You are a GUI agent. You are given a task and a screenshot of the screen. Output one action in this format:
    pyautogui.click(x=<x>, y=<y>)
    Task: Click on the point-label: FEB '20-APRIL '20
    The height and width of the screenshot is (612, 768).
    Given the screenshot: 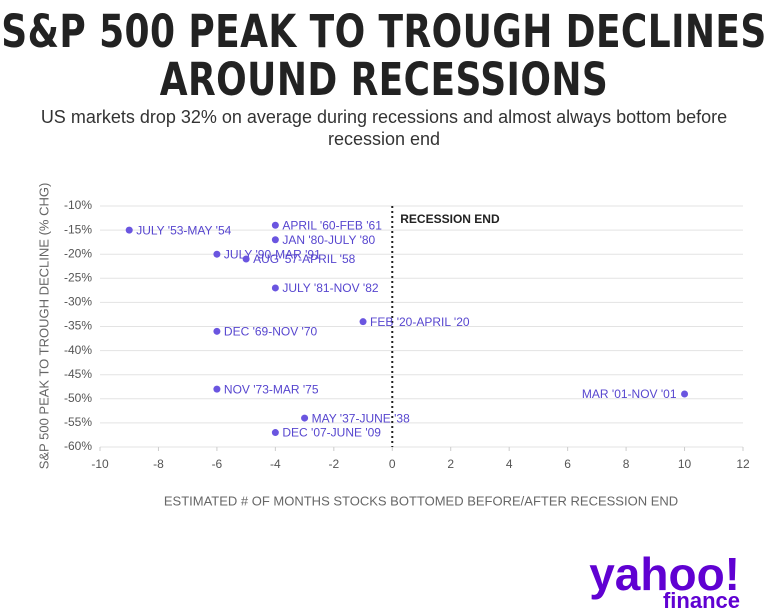 What is the action you would take?
    pyautogui.click(x=420, y=322)
    